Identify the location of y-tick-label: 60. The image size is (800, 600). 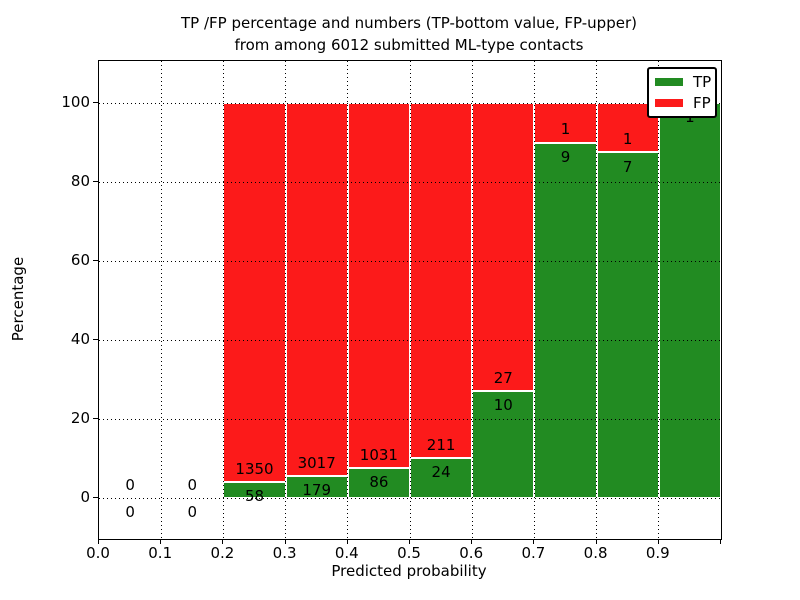
(80, 260).